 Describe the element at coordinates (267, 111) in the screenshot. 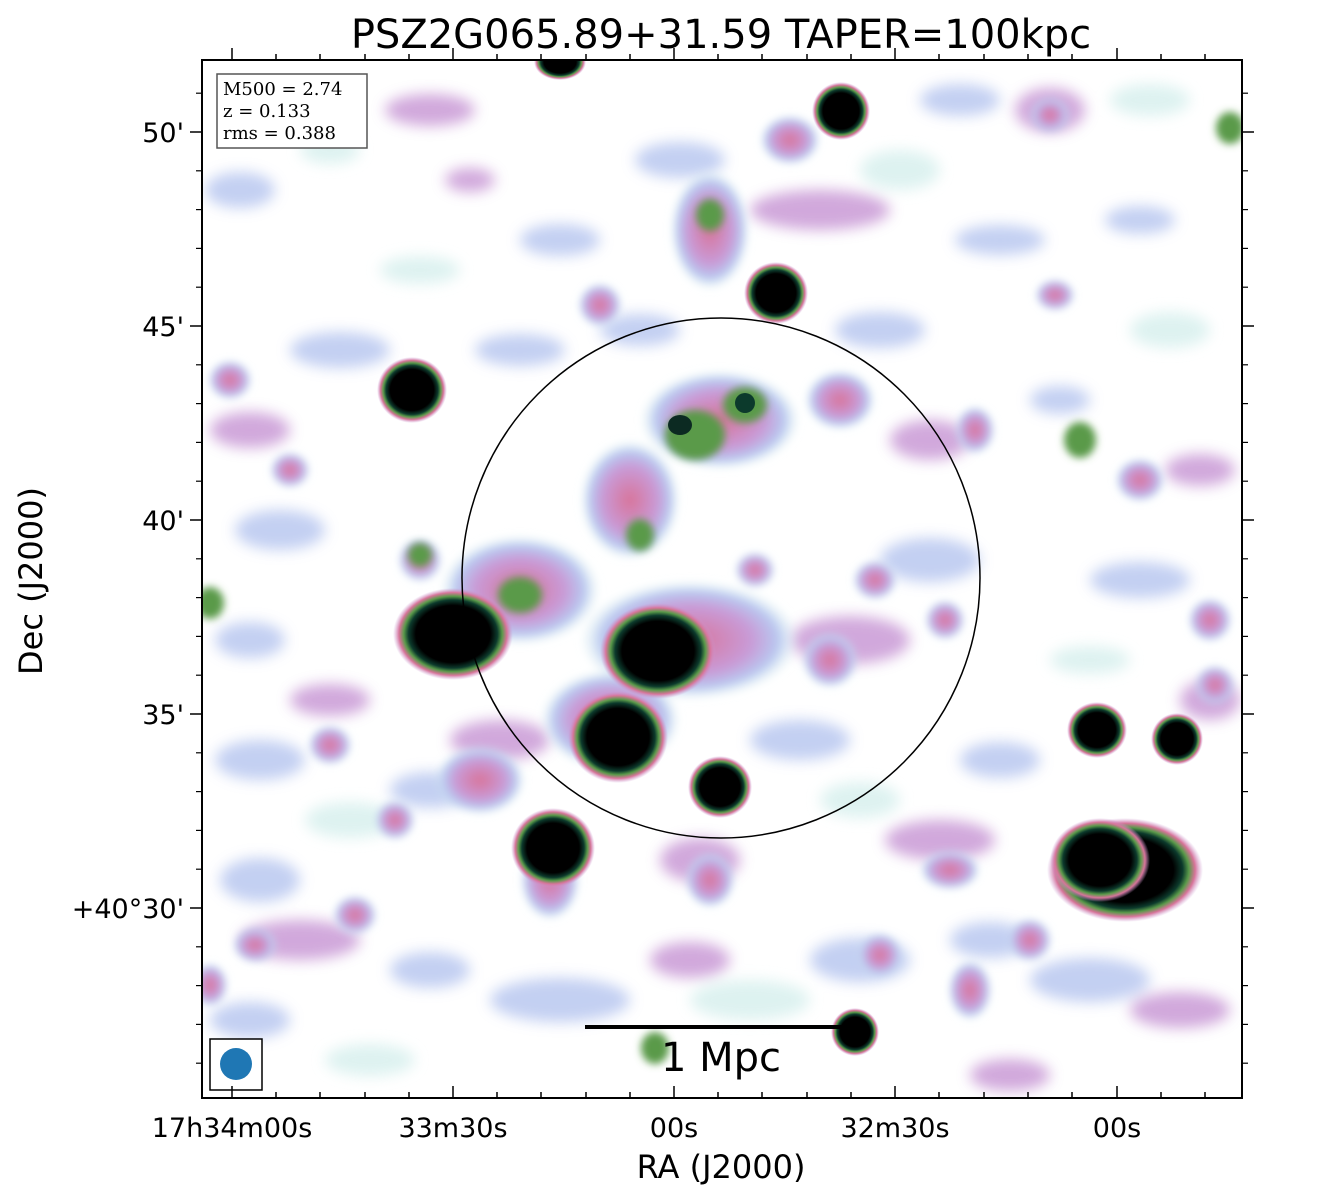

I see `info-redshift: z = 0.133` at that location.